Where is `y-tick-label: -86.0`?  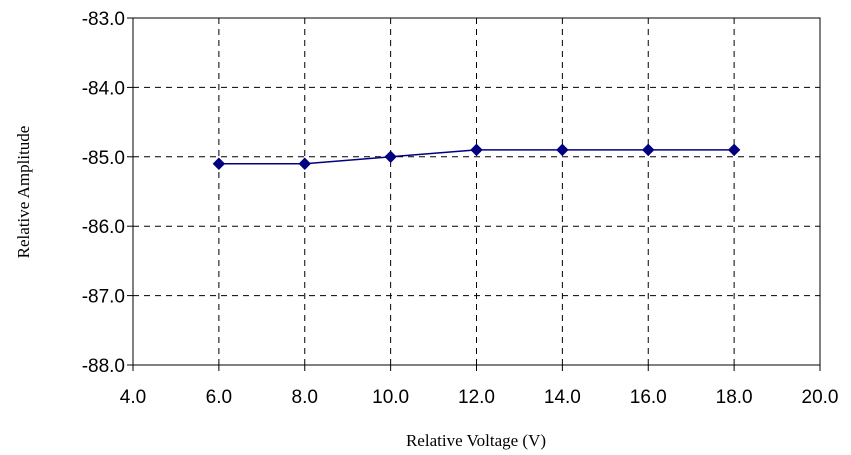
y-tick-label: -86.0 is located at coordinates (103, 227).